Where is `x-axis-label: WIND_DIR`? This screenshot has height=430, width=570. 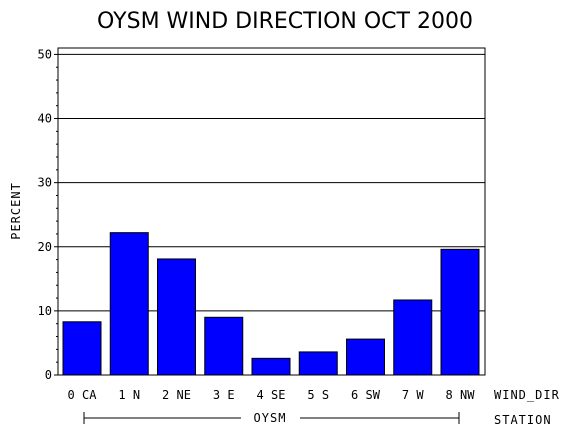
x-axis-label: WIND_DIR is located at coordinates (527, 395).